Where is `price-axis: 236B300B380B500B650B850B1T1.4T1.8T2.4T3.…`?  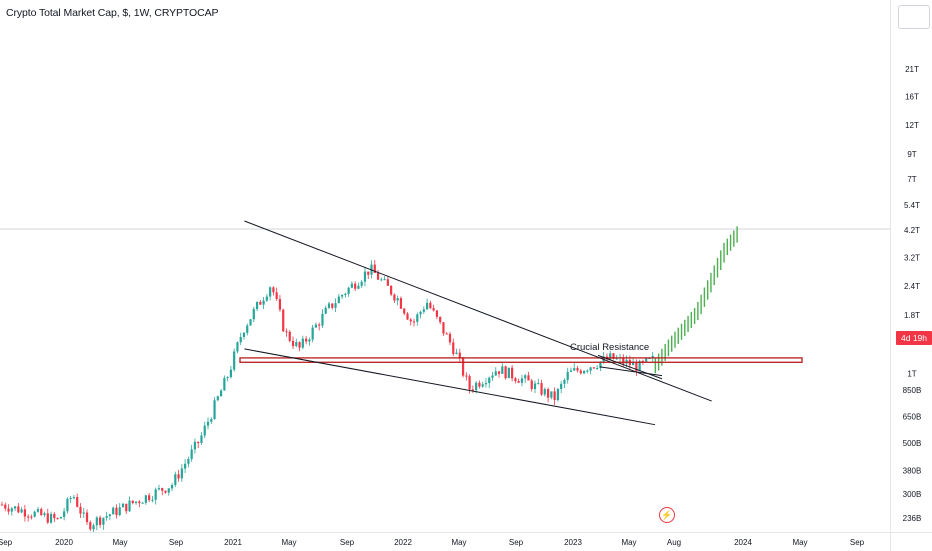
price-axis: 236B300B380B500B650B850B1T1.4T1.8T2.4T3.… is located at coordinates (911, 266).